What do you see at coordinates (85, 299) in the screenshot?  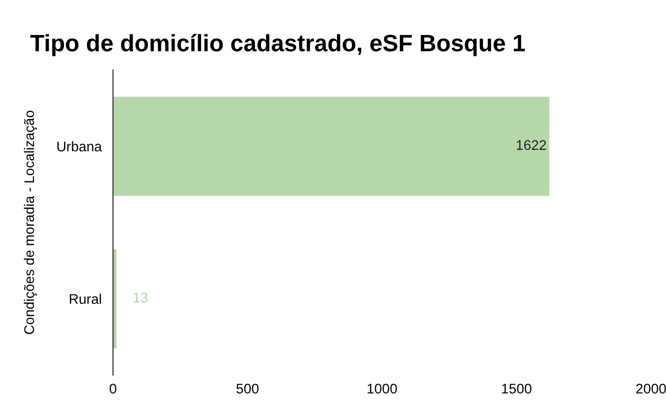 I see `y-tick-label: Rural` at bounding box center [85, 299].